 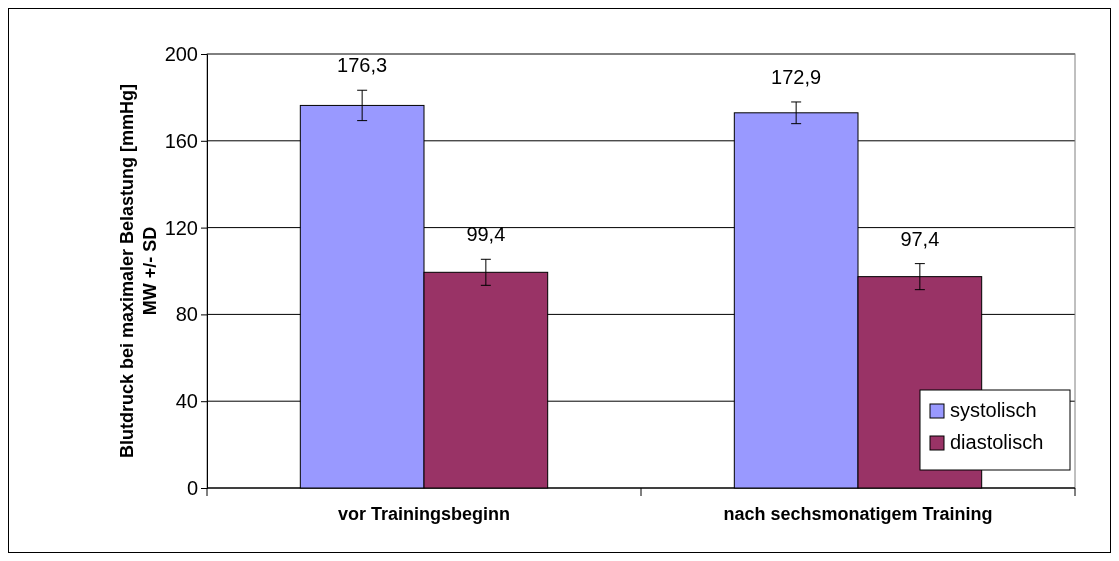 I want to click on x-tick-label: nach sechsmonatigem Training, so click(x=858, y=513).